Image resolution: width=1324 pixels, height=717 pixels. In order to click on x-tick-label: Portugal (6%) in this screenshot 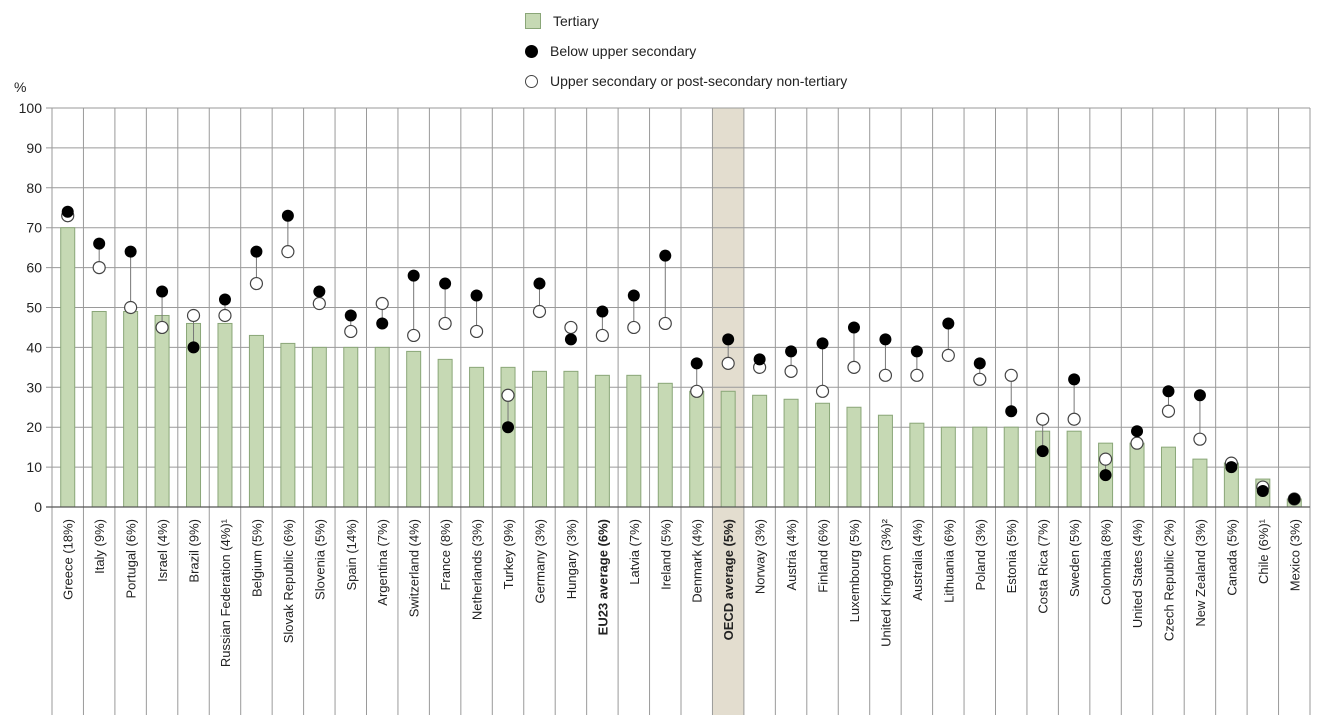, I will do `click(131, 558)`.